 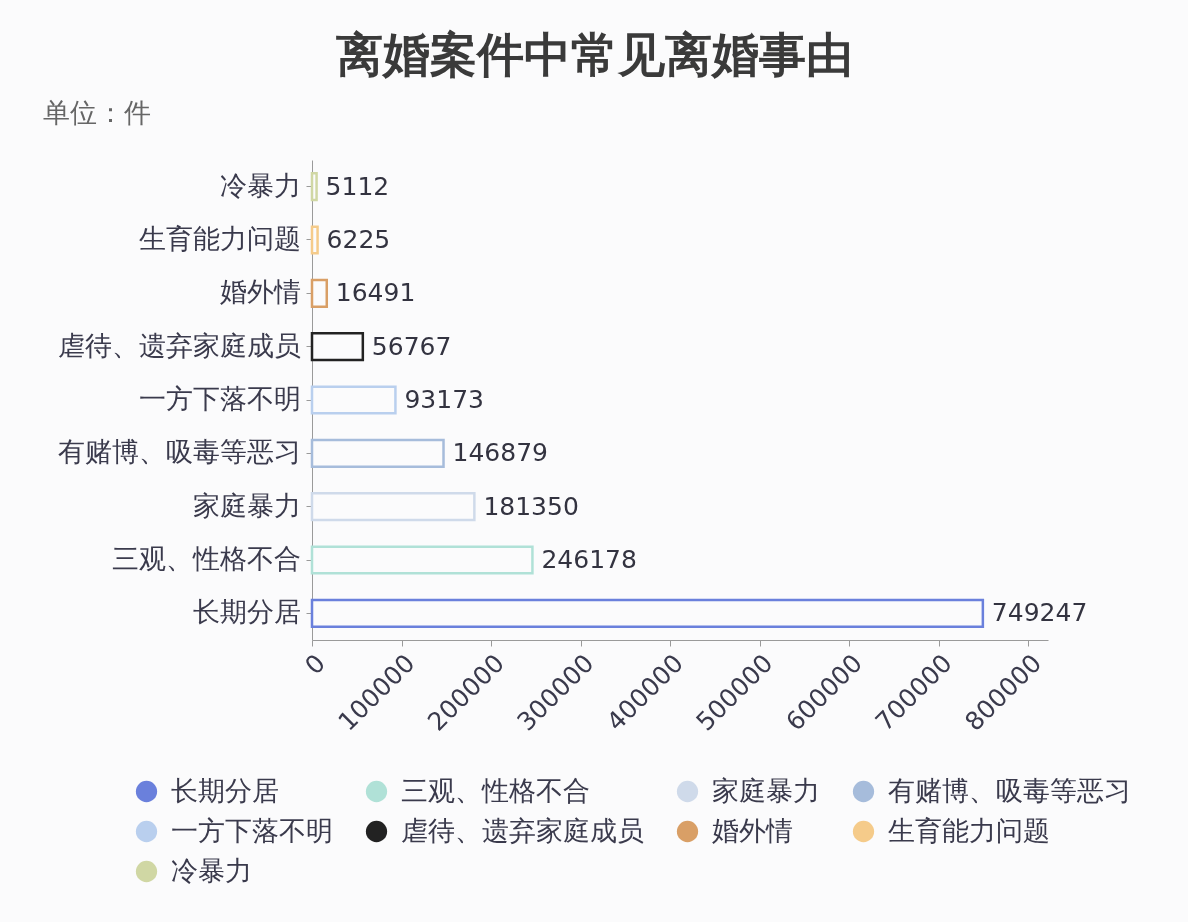 What do you see at coordinates (179, 452) in the screenshot?
I see `y-tick-label: 有赌博、吸毒等恶习` at bounding box center [179, 452].